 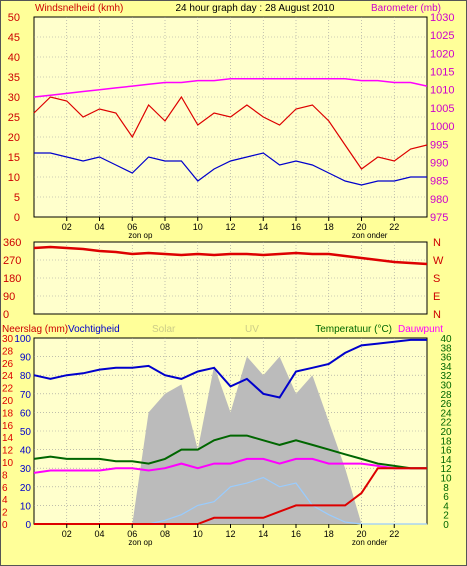 I want to click on rain-tick-label: 26, so click(x=8, y=364).